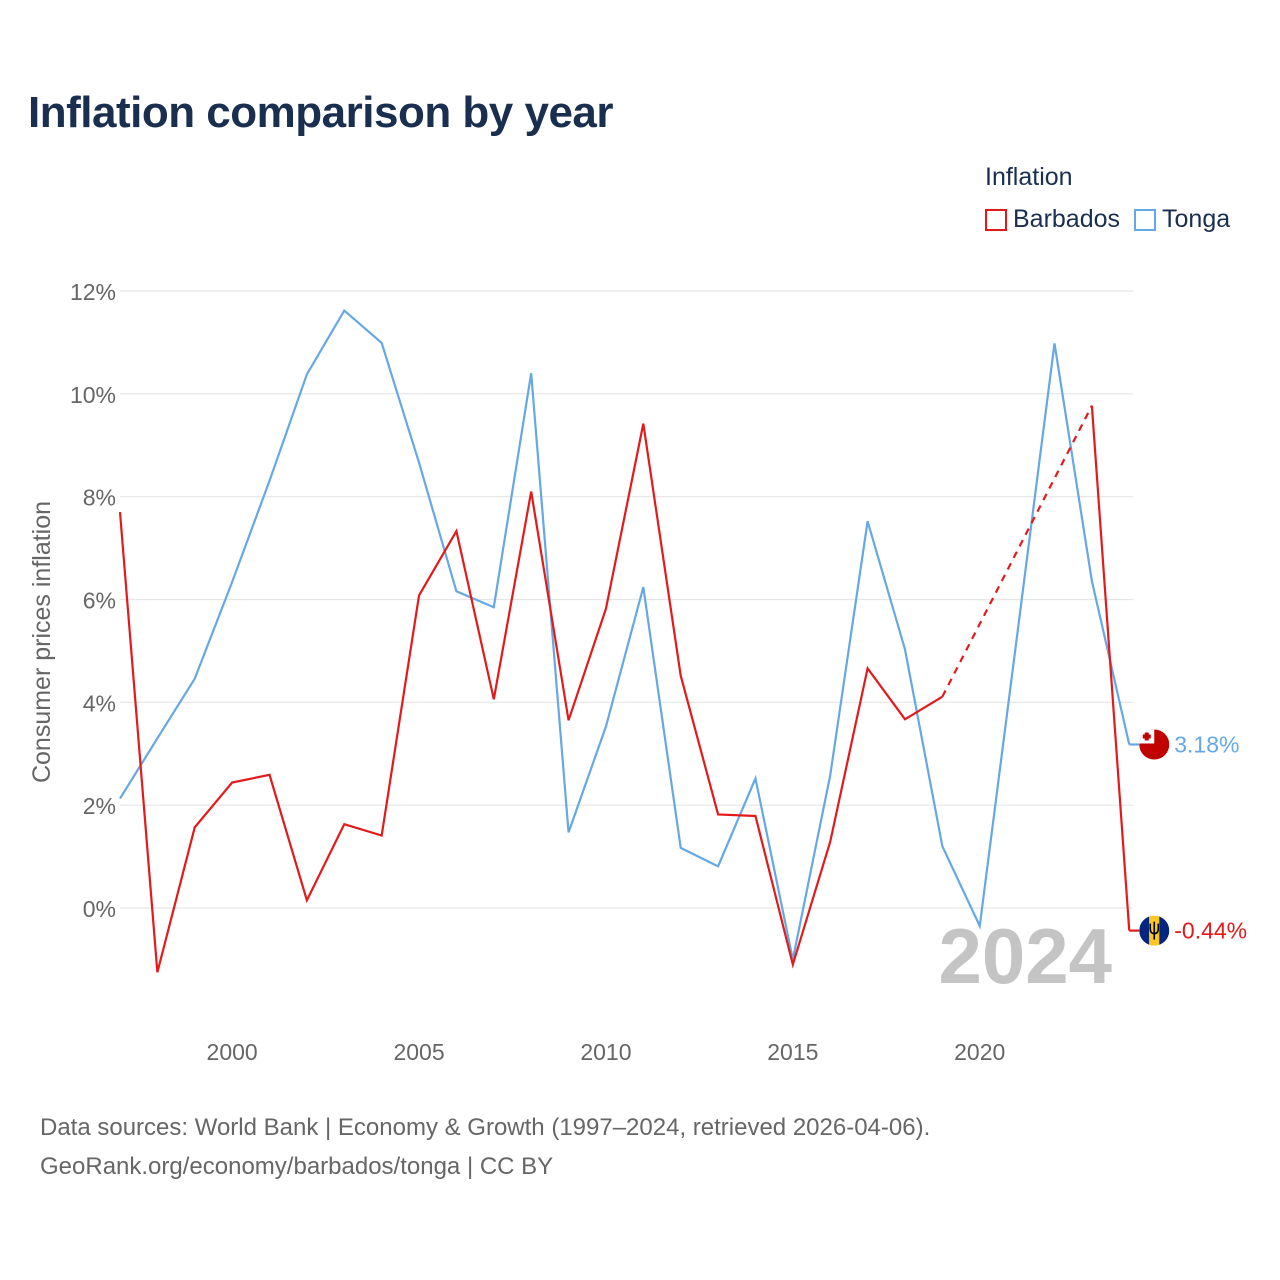 The image size is (1280, 1280). I want to click on x-axis-ticks: 2000 2005 2010 2015 2020, so click(606, 1052).